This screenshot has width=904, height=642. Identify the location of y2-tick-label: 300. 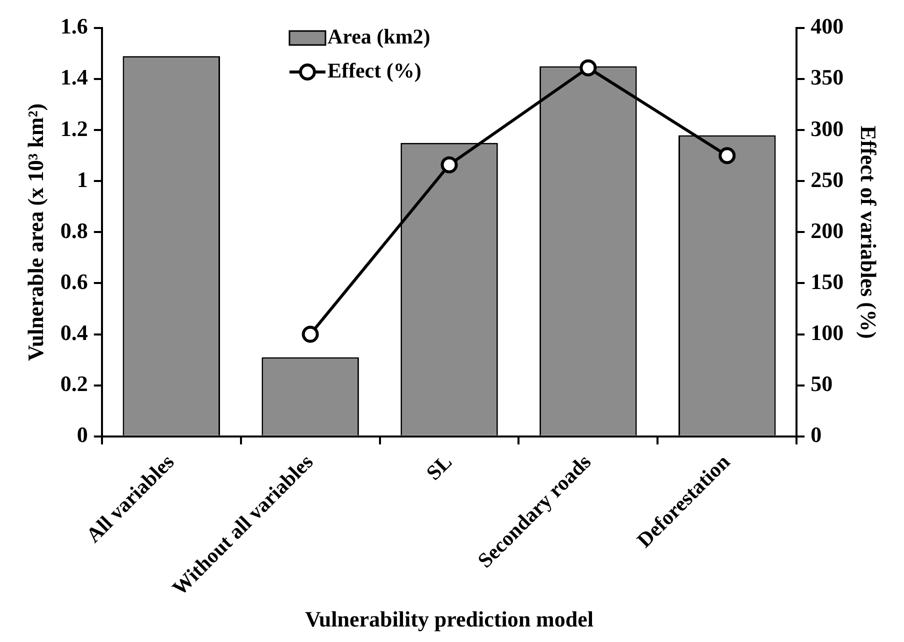
(827, 128).